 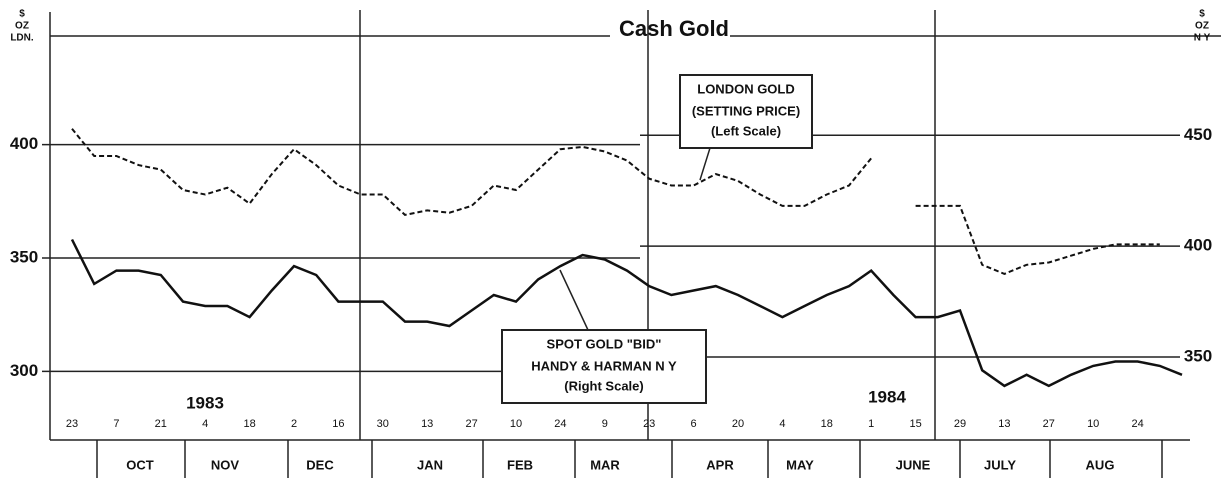 What do you see at coordinates (1100, 464) in the screenshot?
I see `month-label: AUG` at bounding box center [1100, 464].